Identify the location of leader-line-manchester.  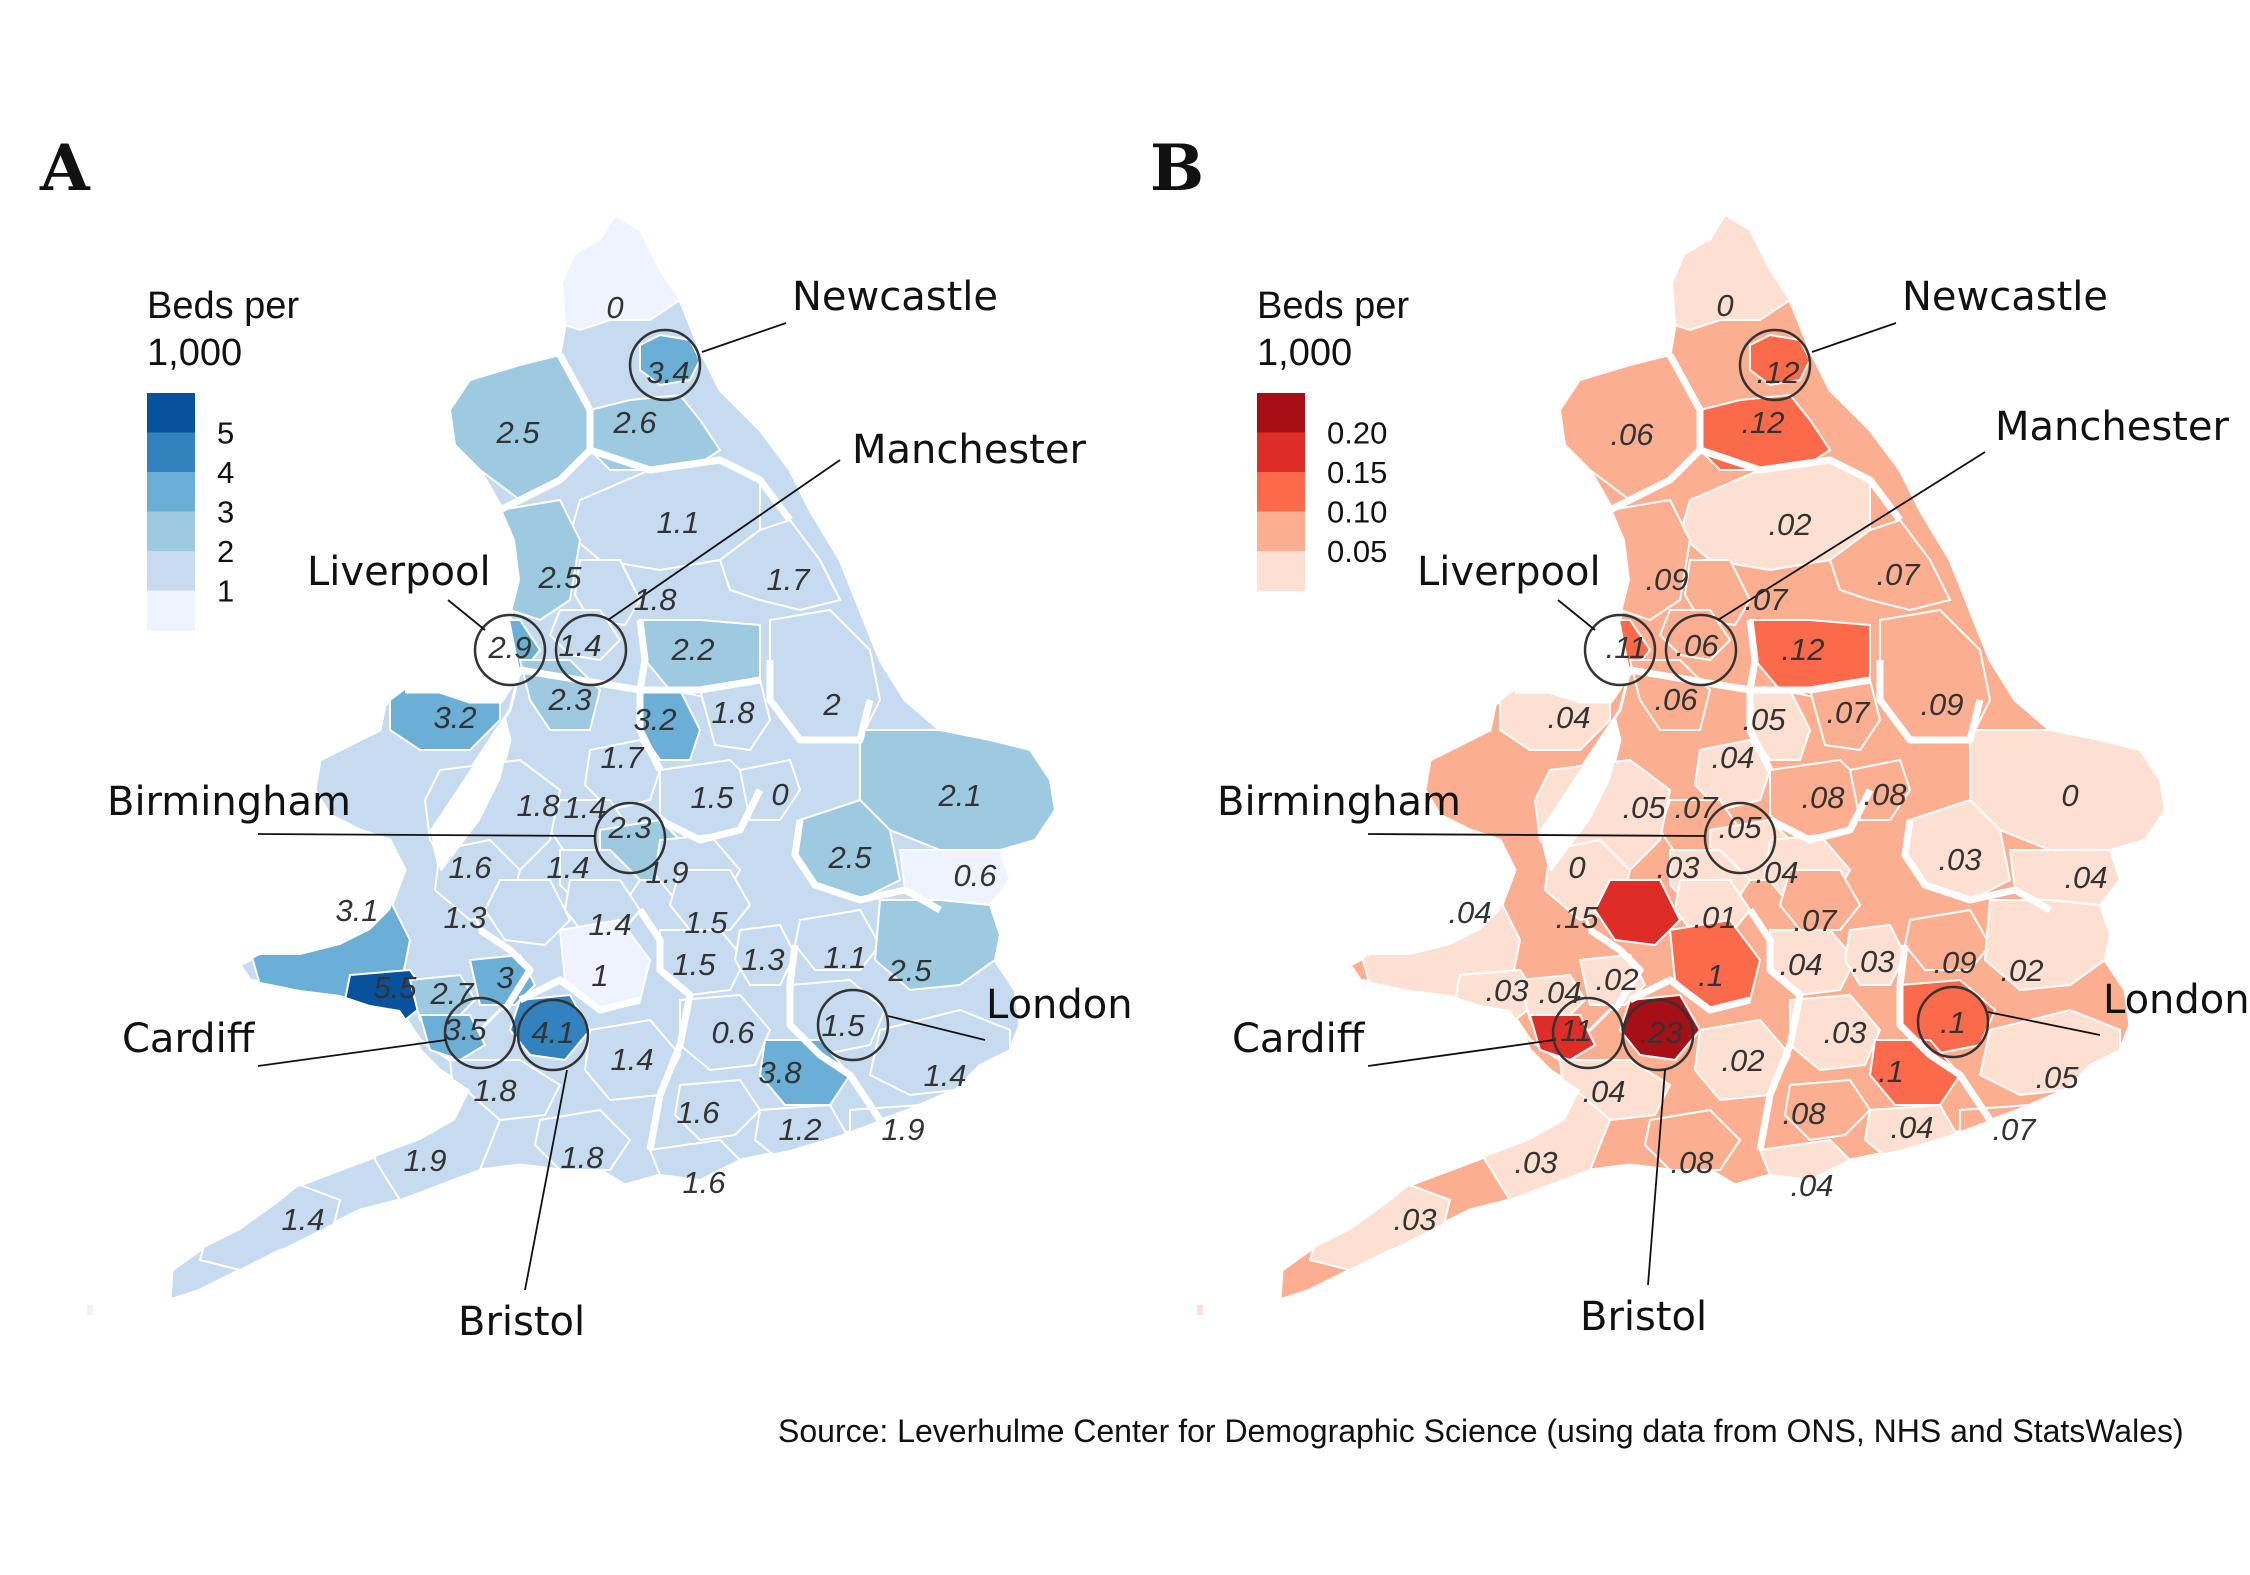
(724, 540).